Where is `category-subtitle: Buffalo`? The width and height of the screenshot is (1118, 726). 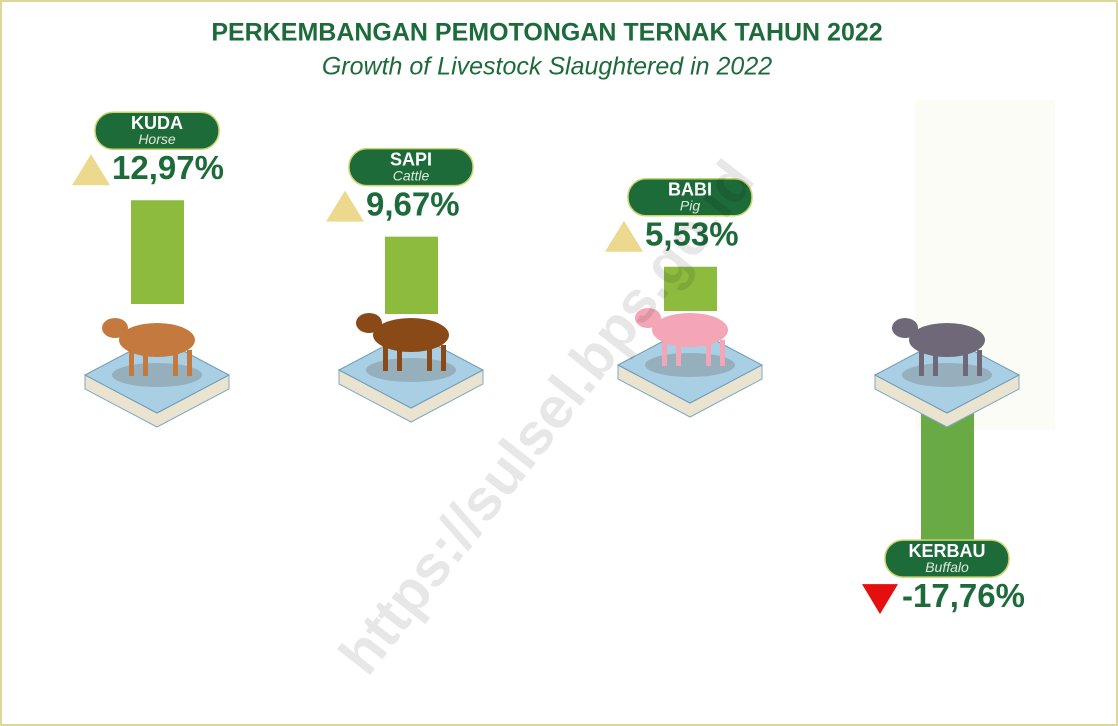 category-subtitle: Buffalo is located at coordinates (947, 567).